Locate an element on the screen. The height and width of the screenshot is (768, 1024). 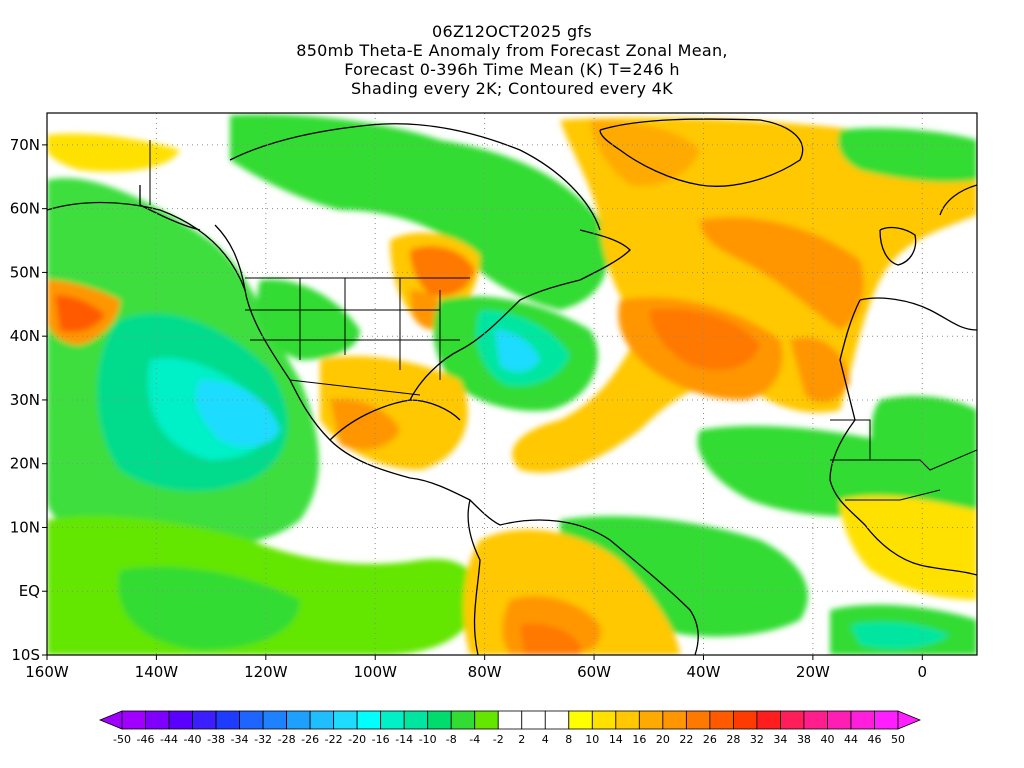
lat-tick-label: 10N is located at coordinates (25, 527).